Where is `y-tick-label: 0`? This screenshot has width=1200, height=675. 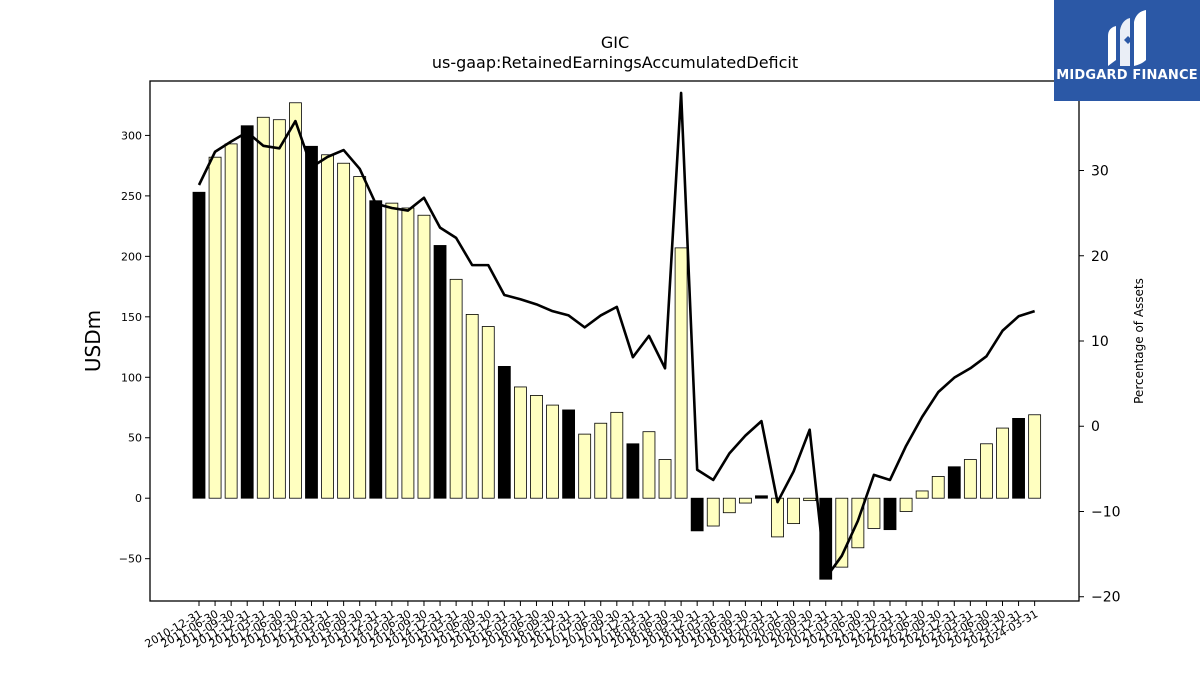
y-tick-label: 0 is located at coordinates (138, 498).